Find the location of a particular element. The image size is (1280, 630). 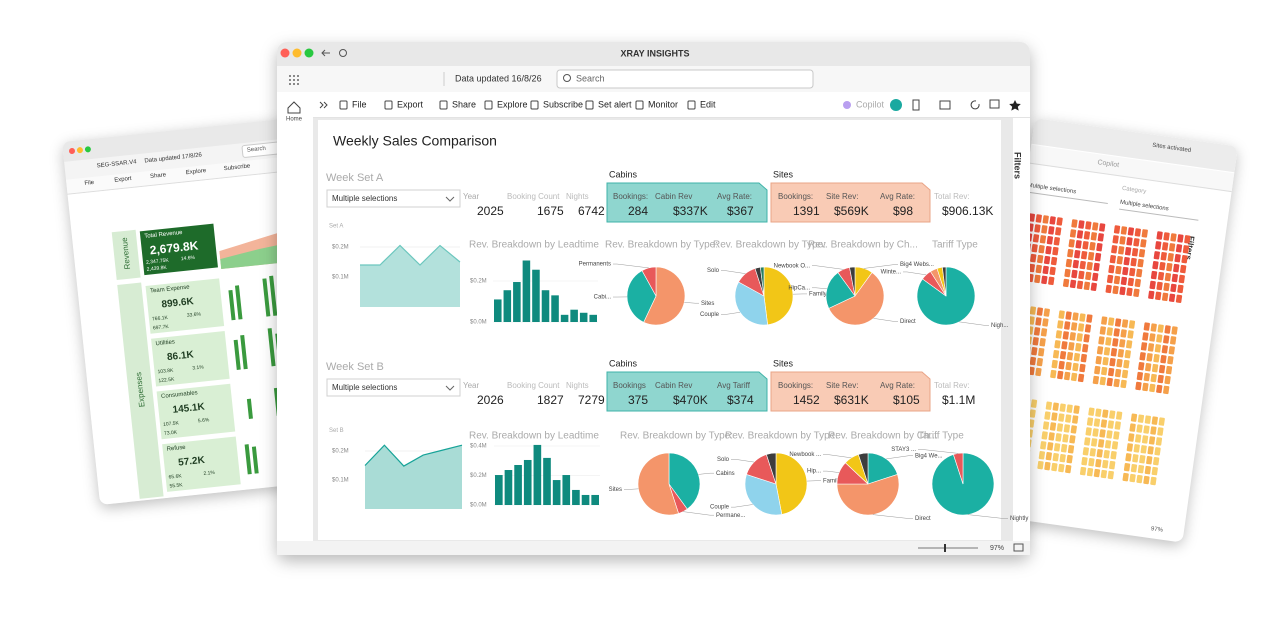

toolbar-item: File is located at coordinates (359, 104).